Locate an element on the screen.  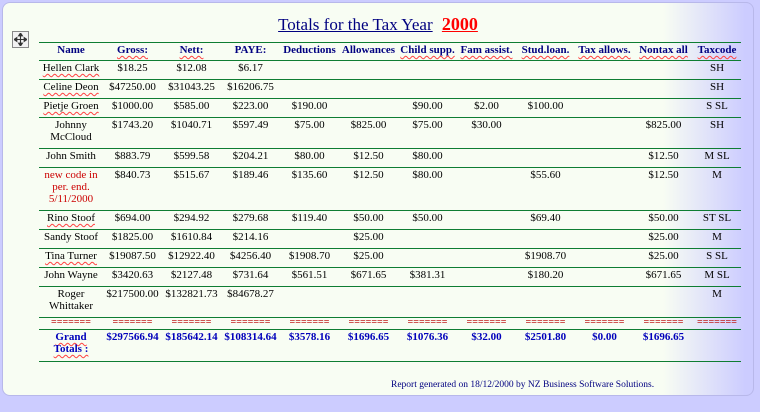
report-title-text: Totals for the Tax Year is located at coordinates (355, 24).